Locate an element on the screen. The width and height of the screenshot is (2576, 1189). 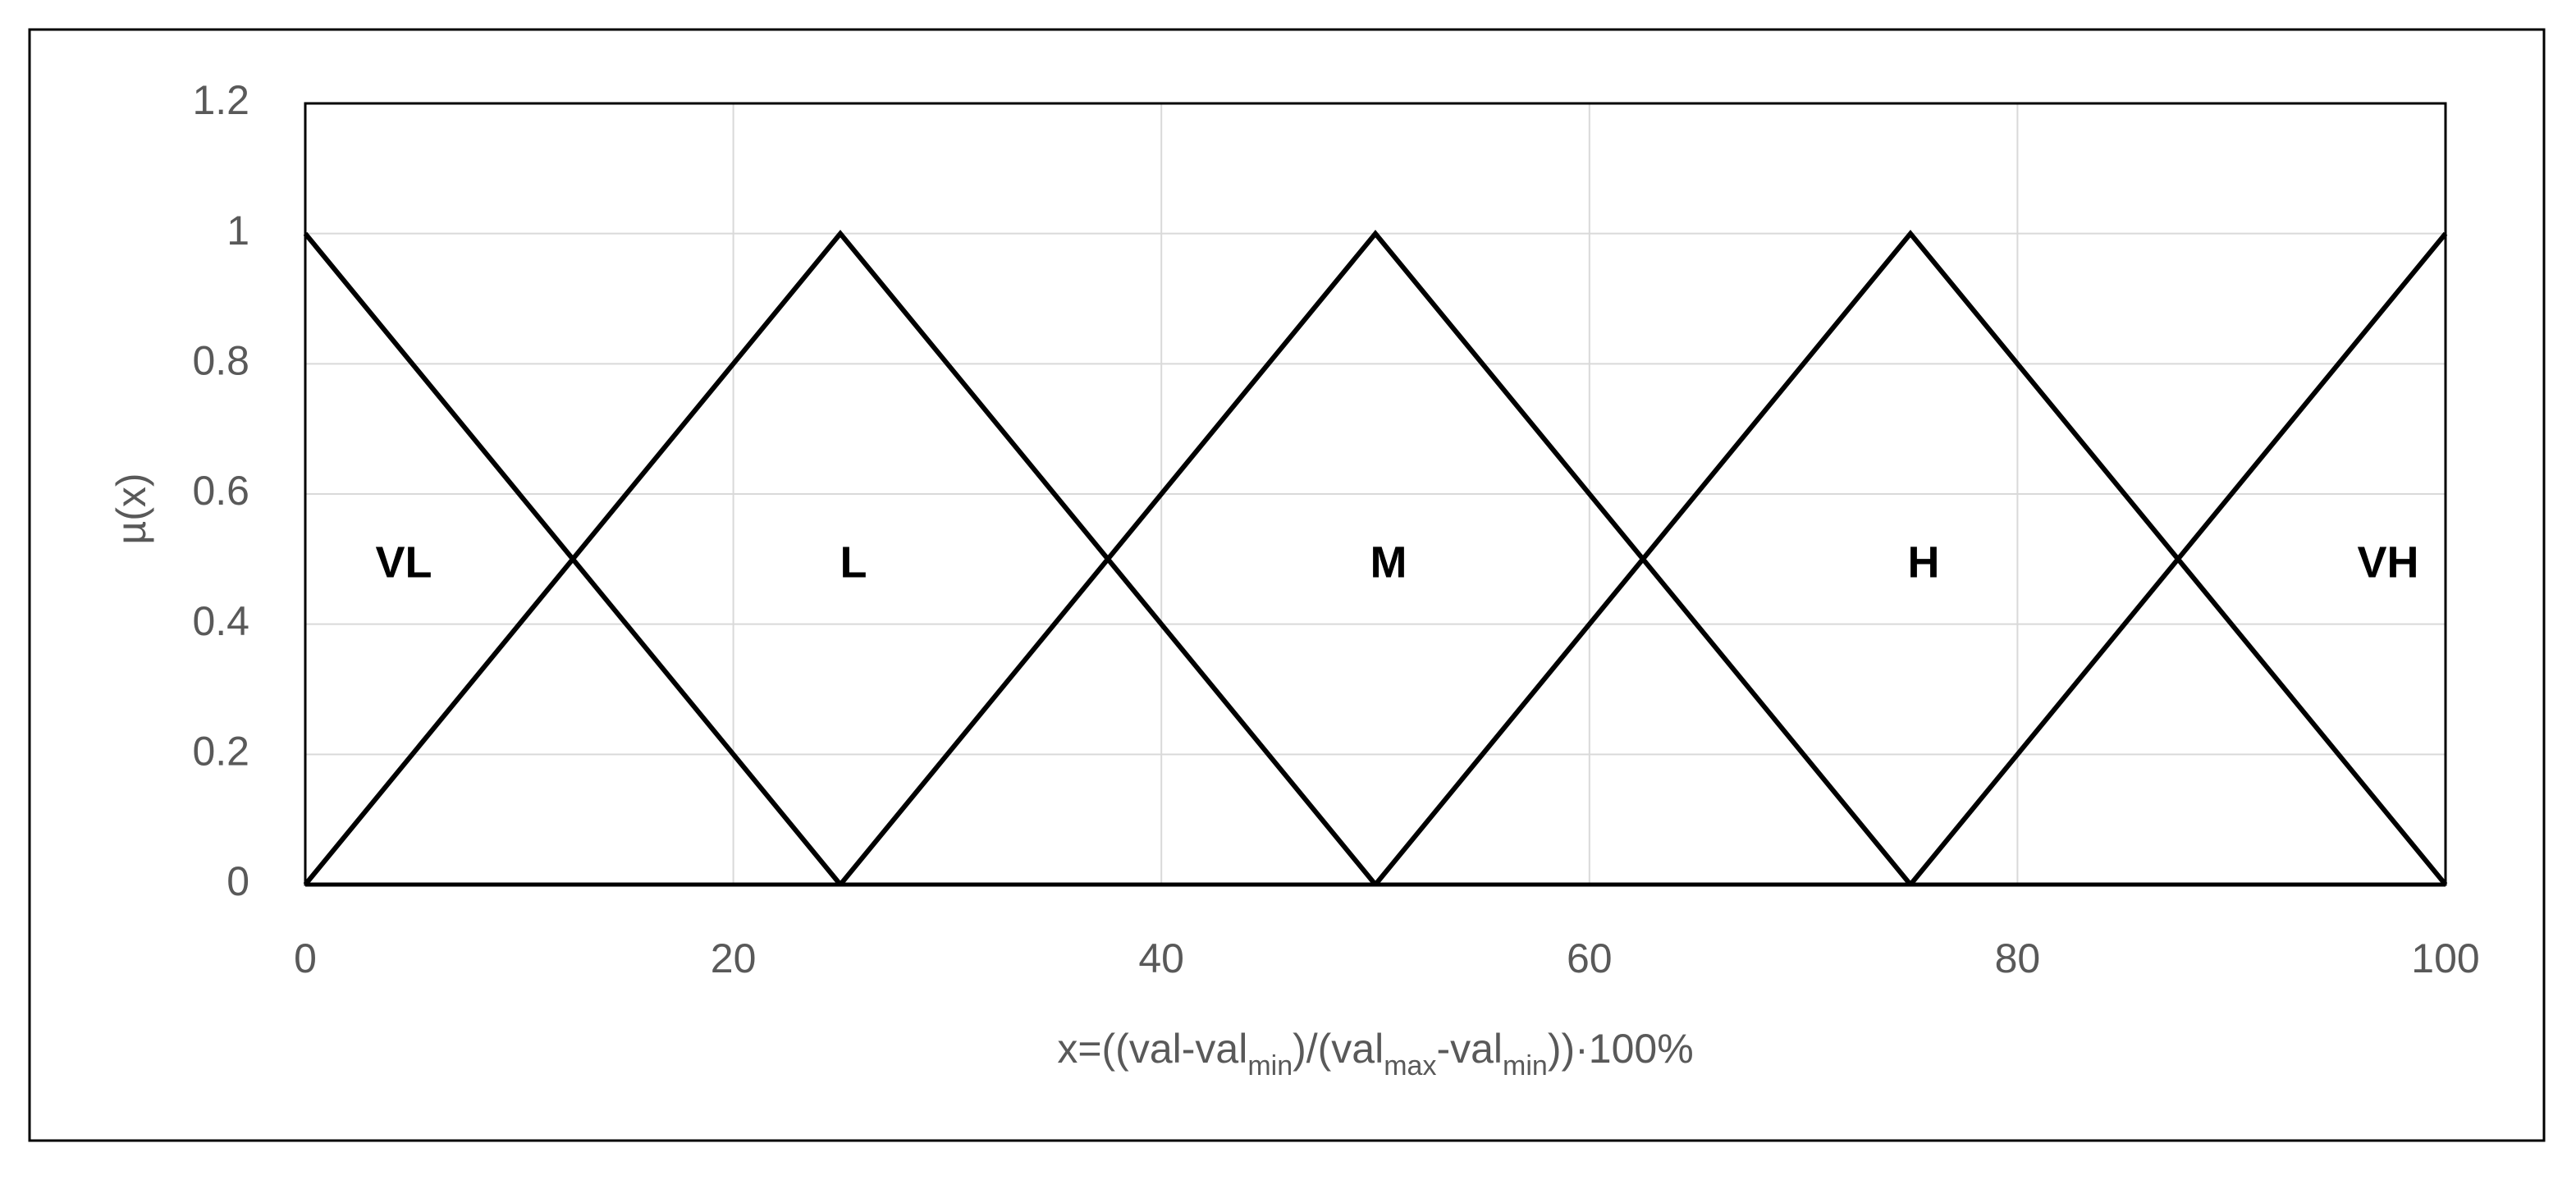
x-axis-title-part: x=((val-val is located at coordinates (1152, 1049).